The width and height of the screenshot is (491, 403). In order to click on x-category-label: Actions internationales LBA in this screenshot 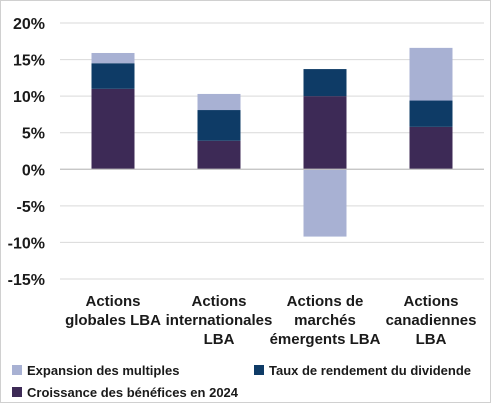, I will do `click(219, 320)`.